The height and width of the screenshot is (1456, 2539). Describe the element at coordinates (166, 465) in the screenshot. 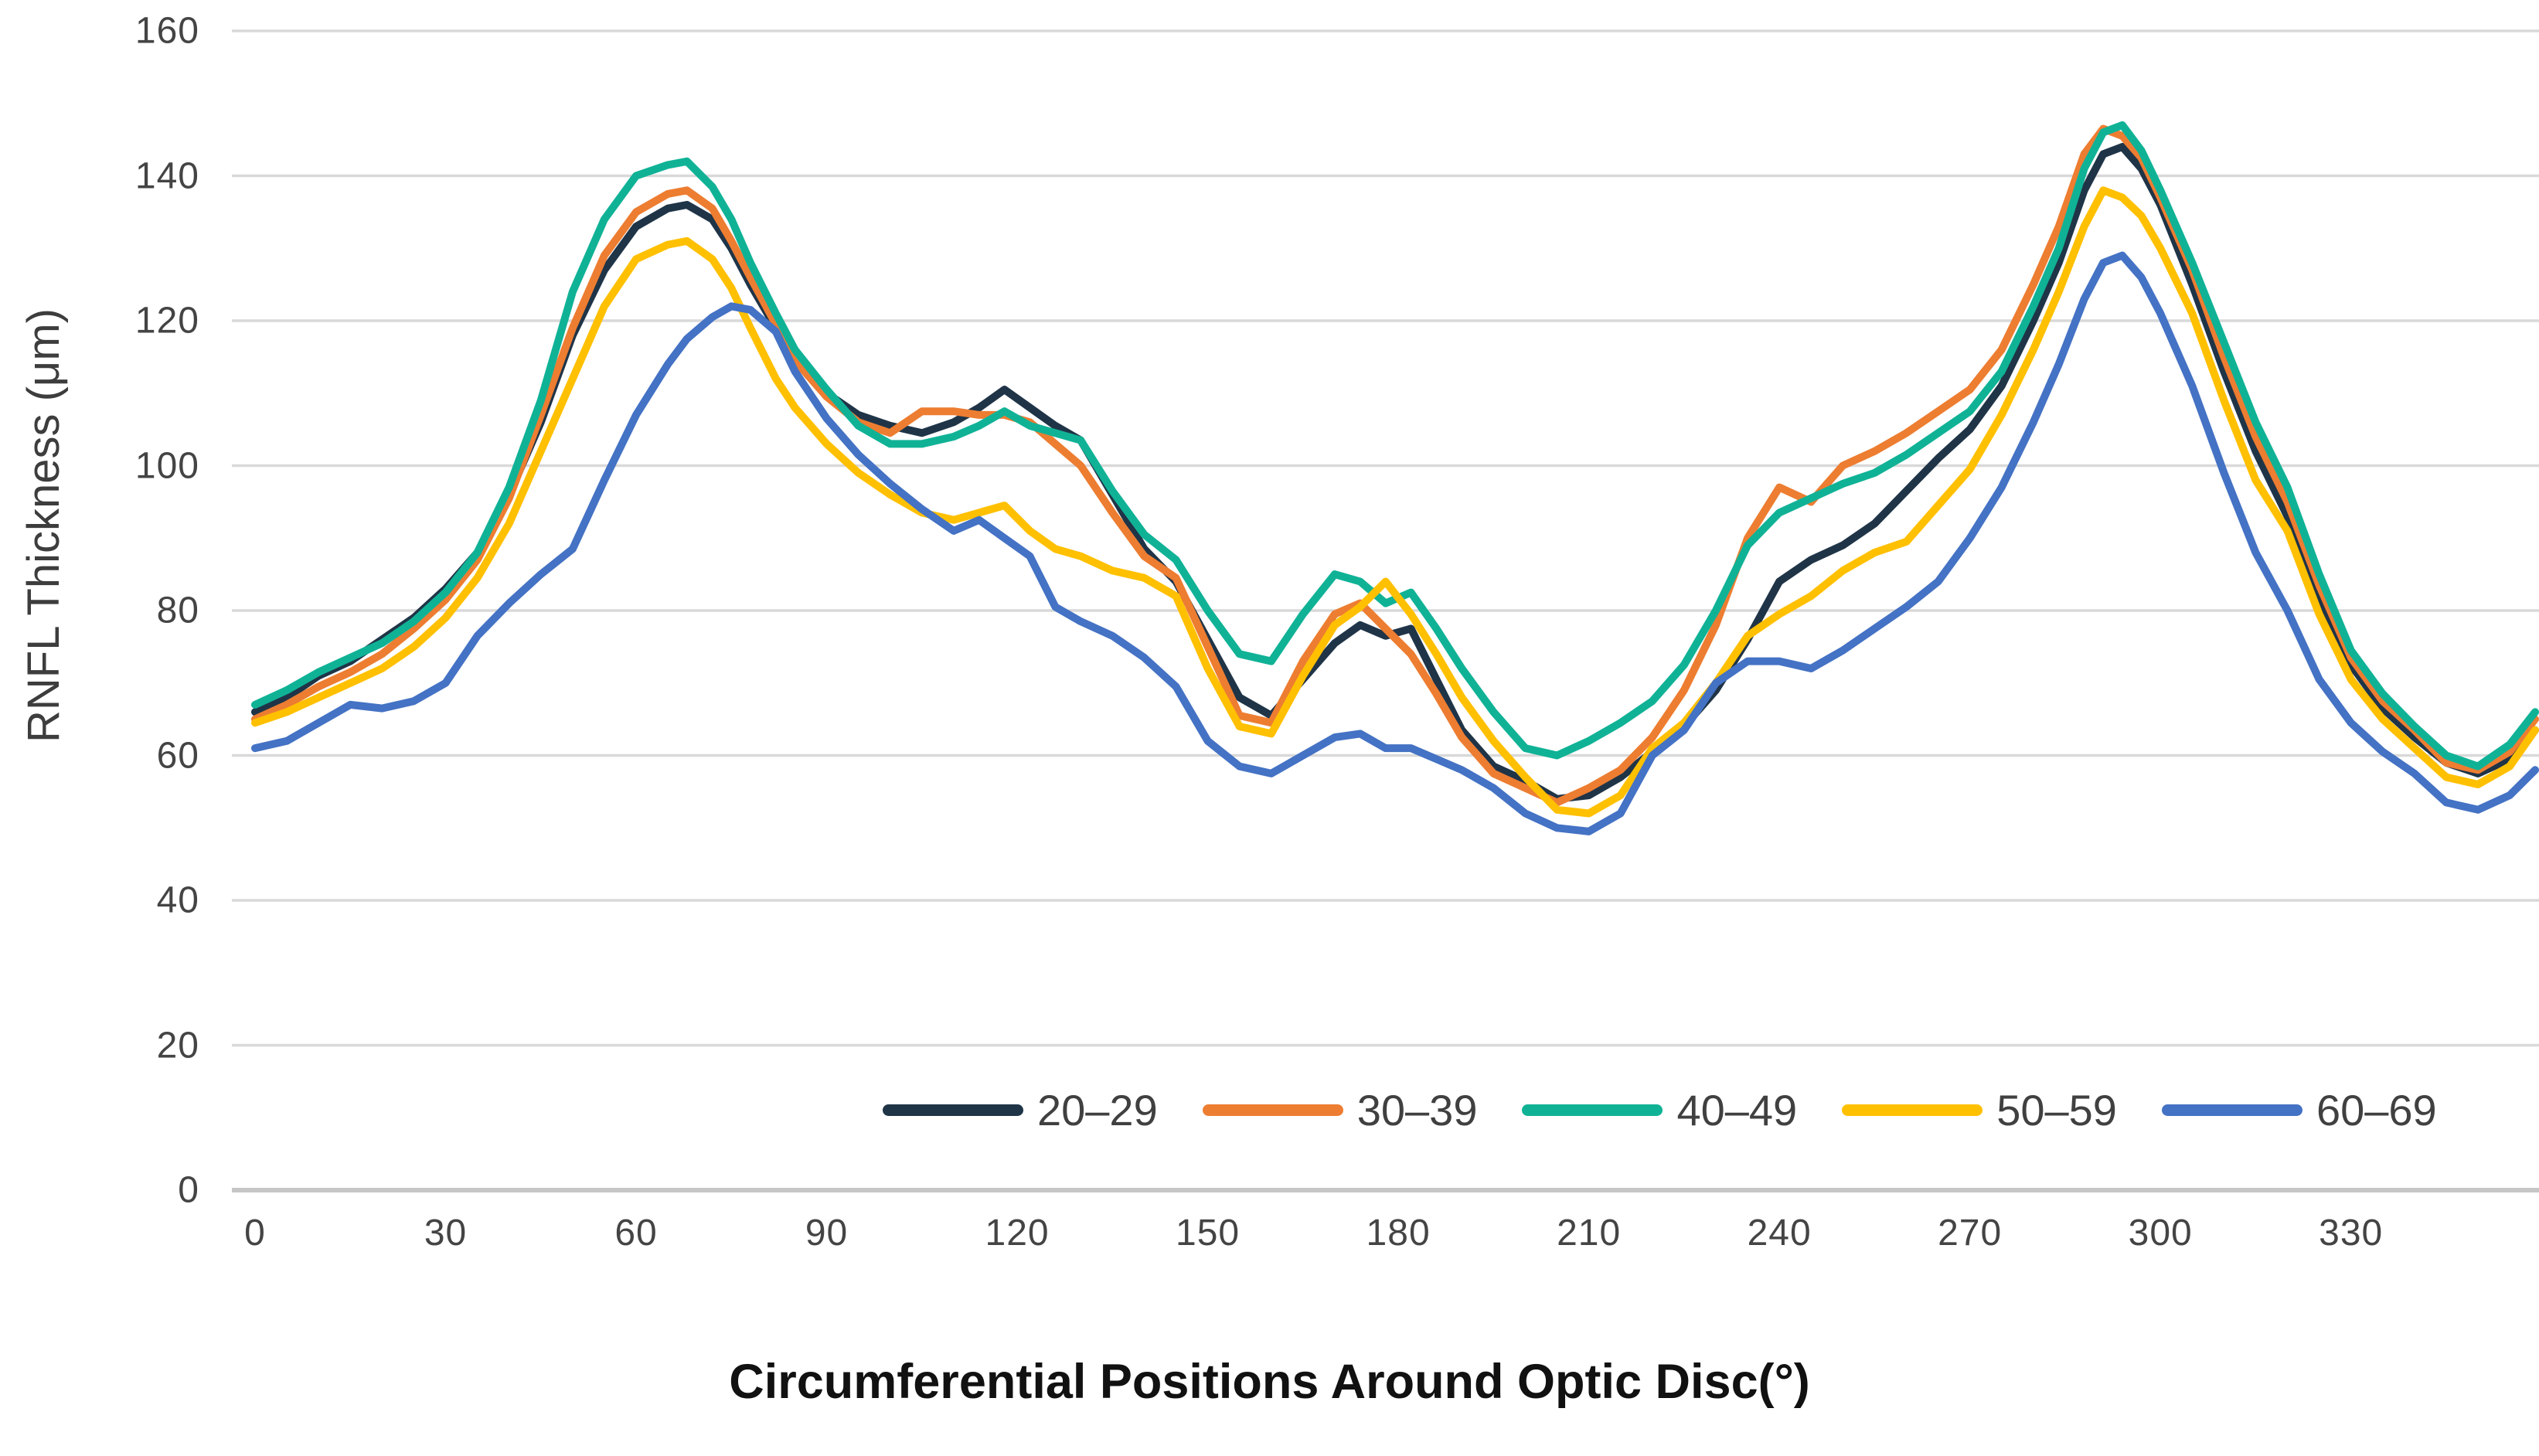

I see `y-tick-label: 100` at that location.